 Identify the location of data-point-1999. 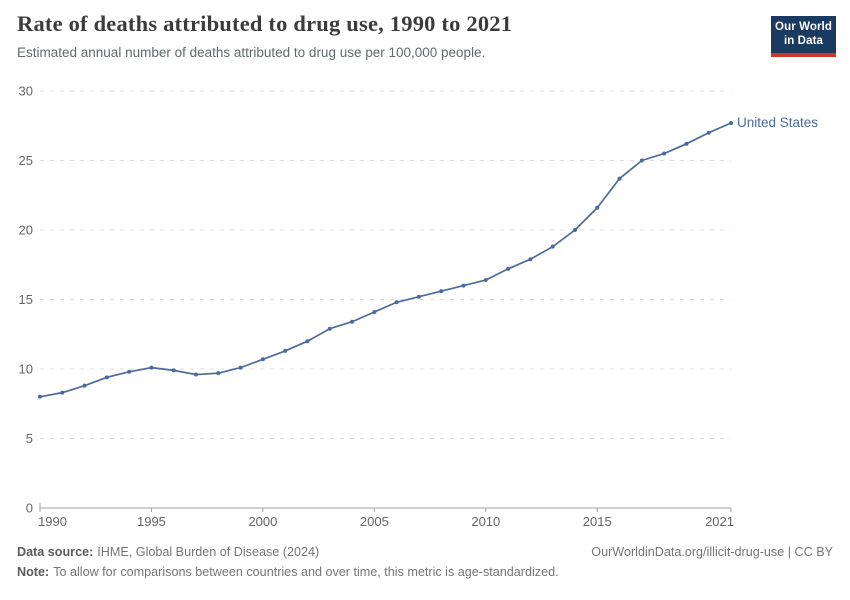
(240, 367).